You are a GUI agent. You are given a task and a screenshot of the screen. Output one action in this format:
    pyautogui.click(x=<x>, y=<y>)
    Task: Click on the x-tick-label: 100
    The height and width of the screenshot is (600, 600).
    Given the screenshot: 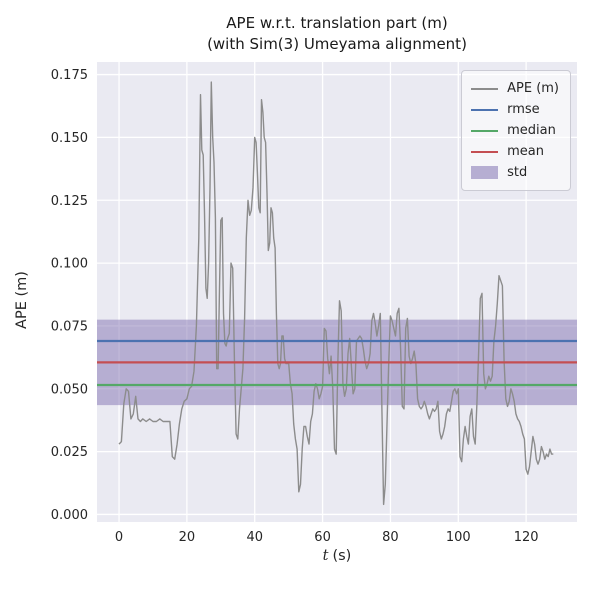 What is the action you would take?
    pyautogui.click(x=458, y=537)
    